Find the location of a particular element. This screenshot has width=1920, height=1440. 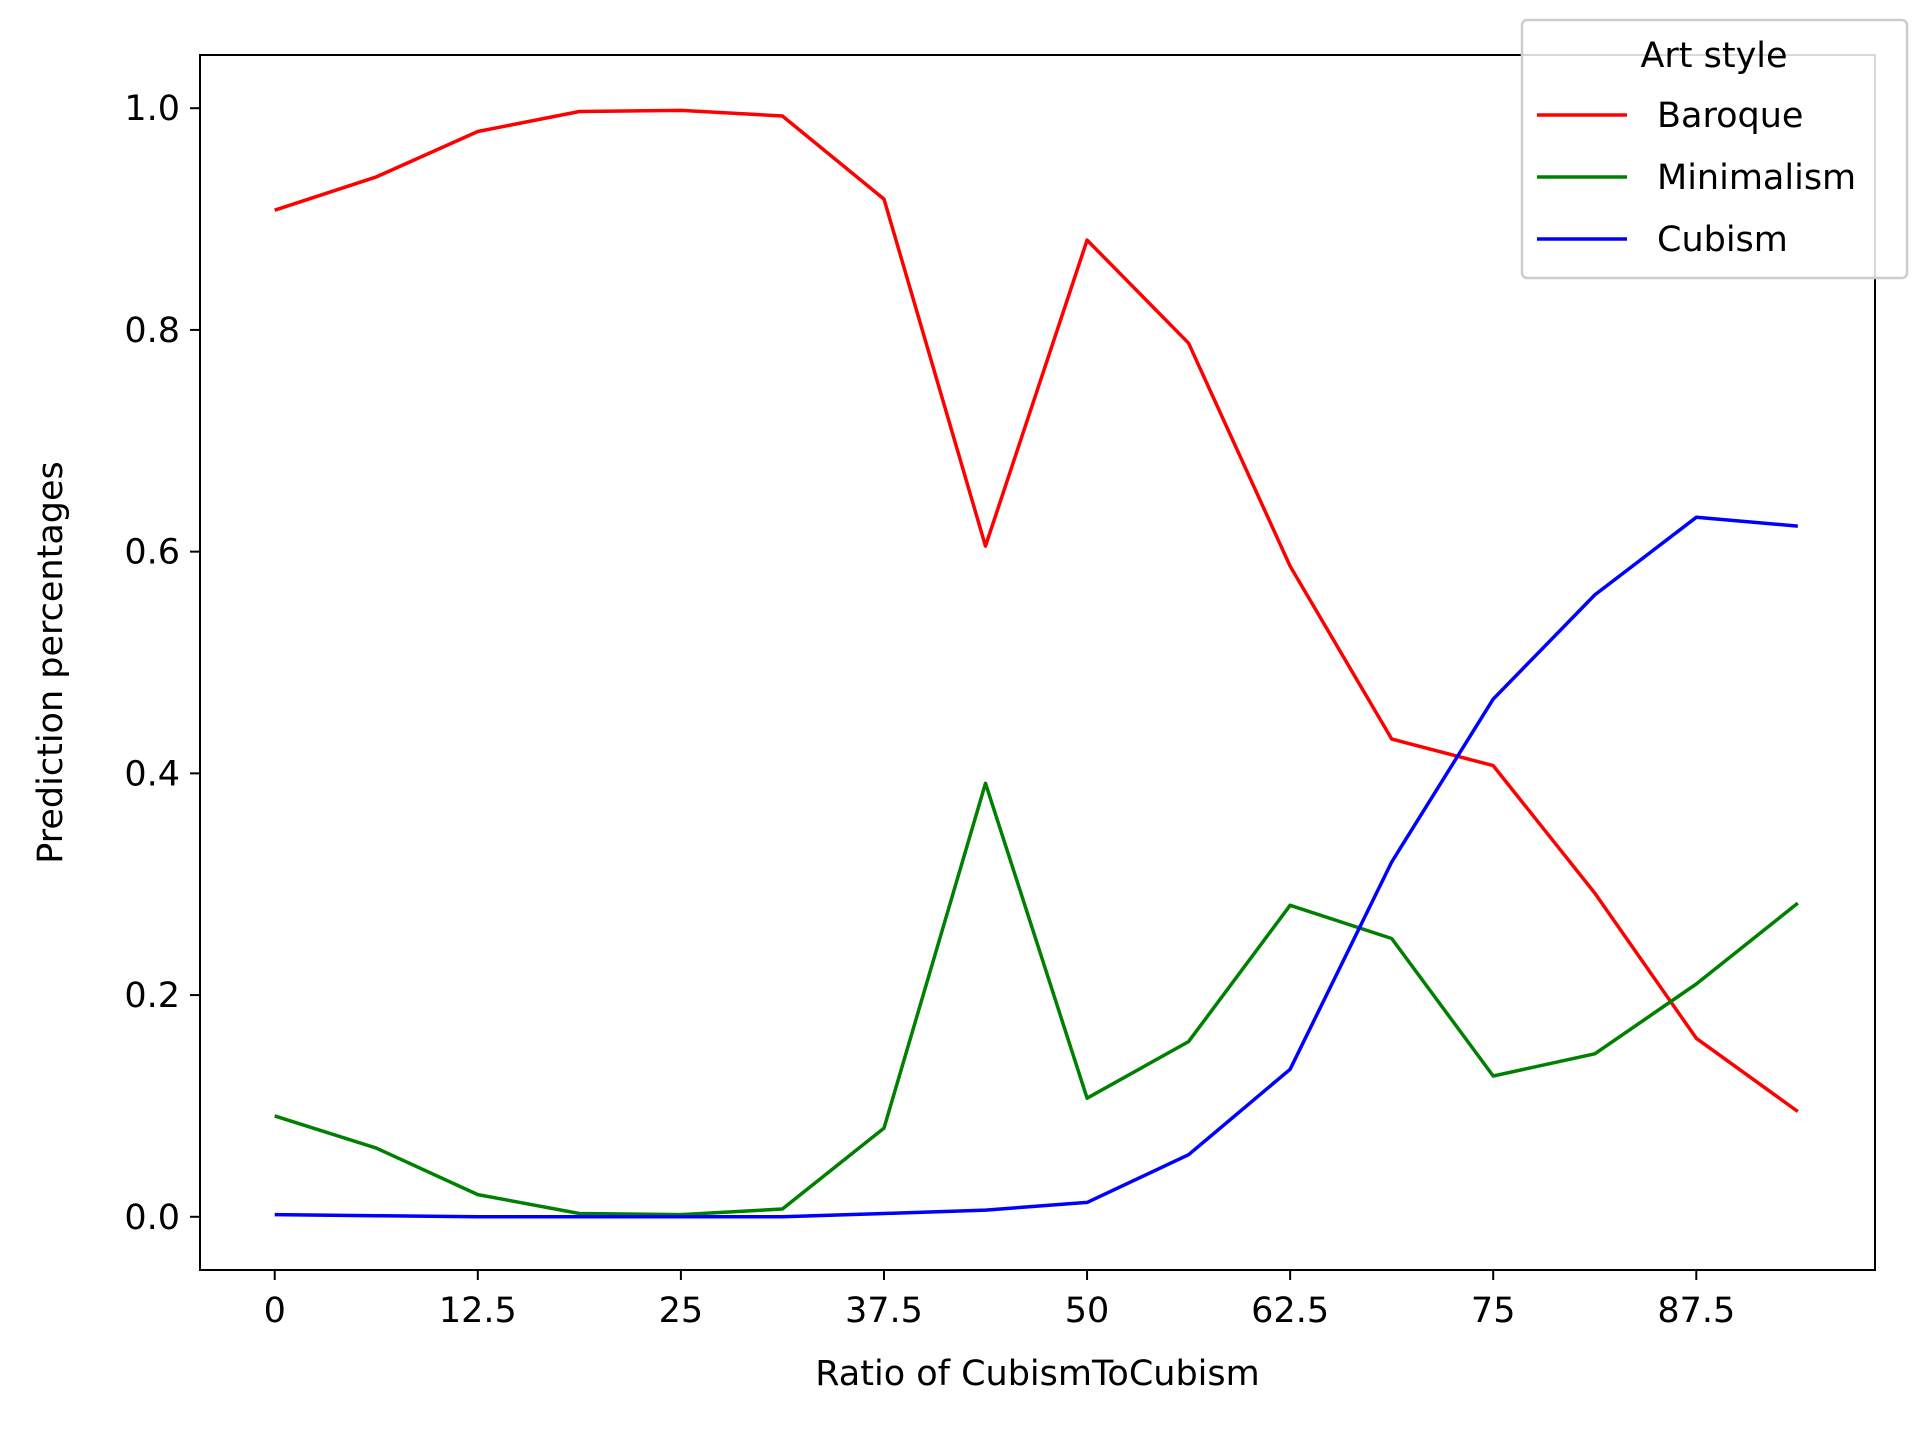

y-tick-label: 0.4 is located at coordinates (152, 774).